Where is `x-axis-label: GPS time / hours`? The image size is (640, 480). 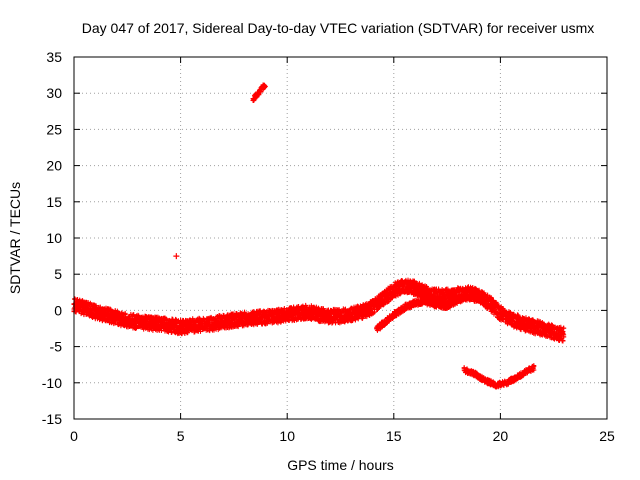 x-axis-label: GPS time / hours is located at coordinates (340, 465).